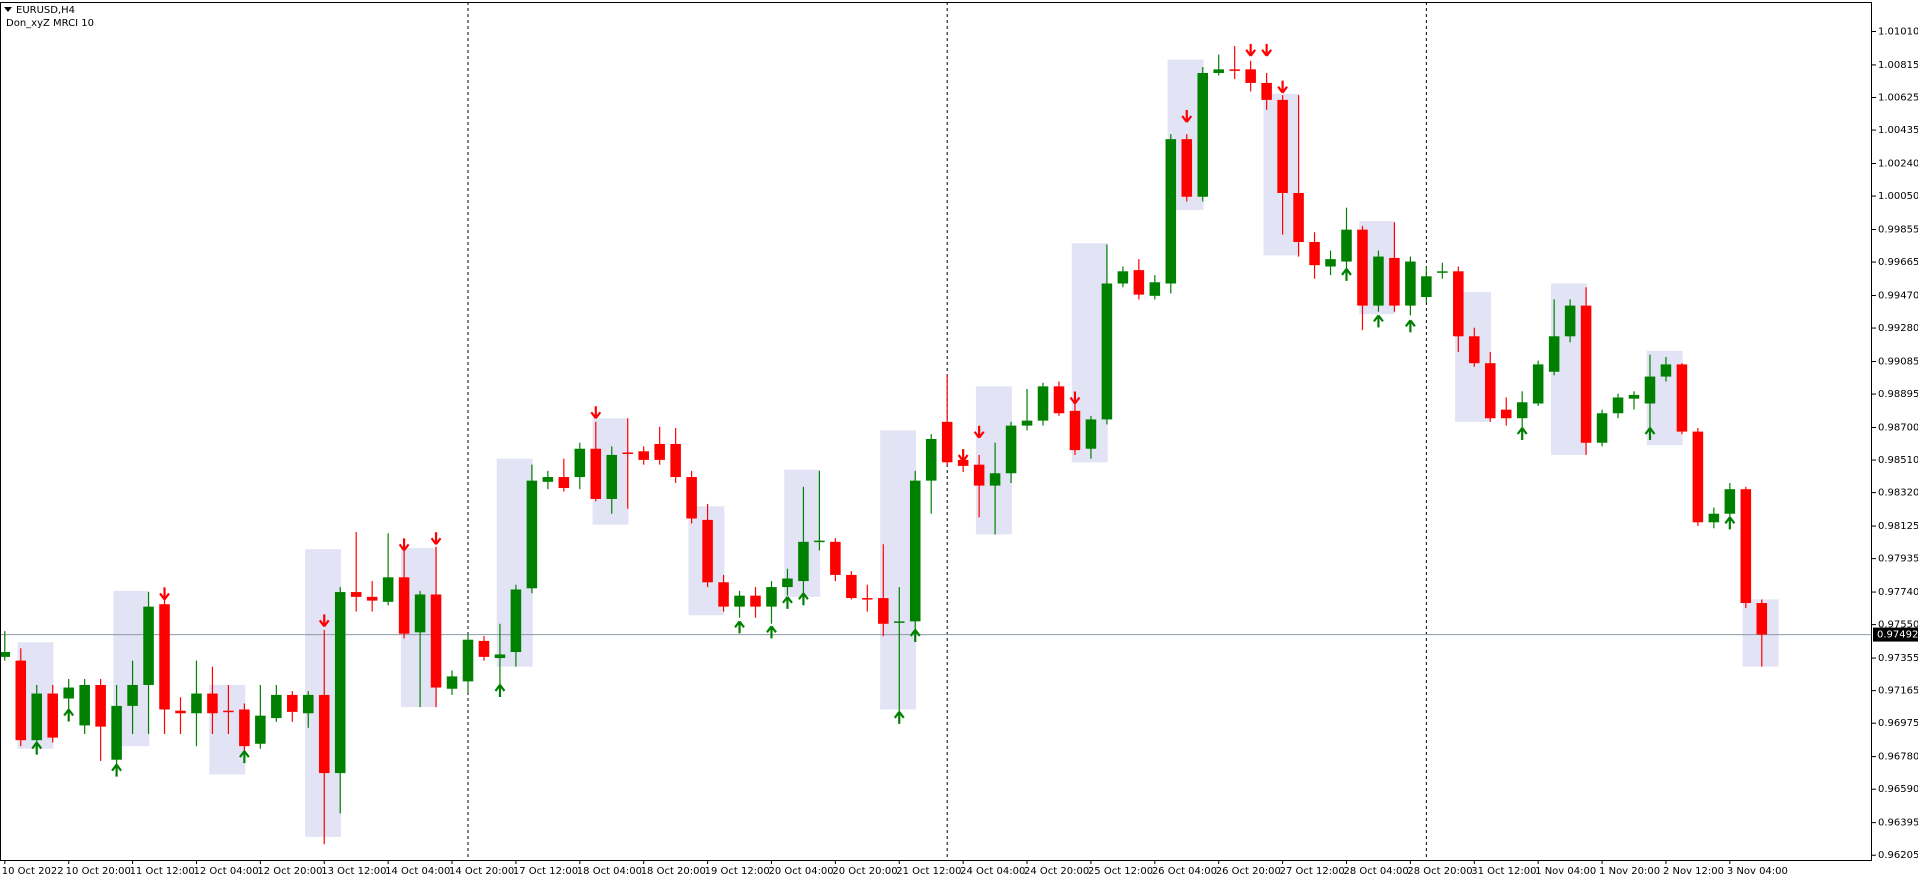  What do you see at coordinates (928, 871) in the screenshot?
I see `x-tick-label: 21 Oct 12:00` at bounding box center [928, 871].